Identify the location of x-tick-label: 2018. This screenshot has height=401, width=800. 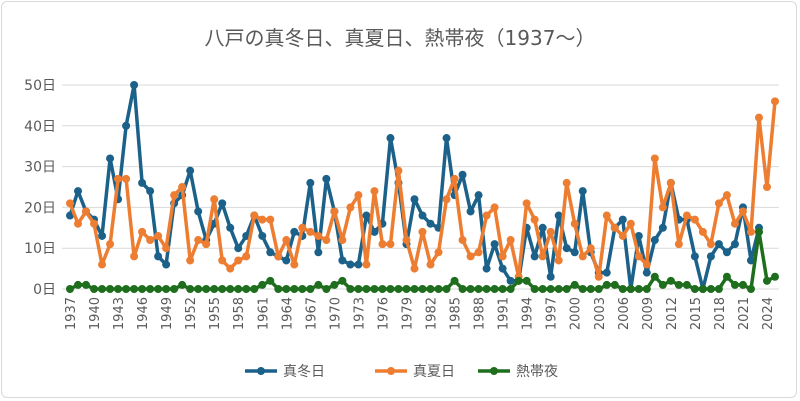
(720, 313).